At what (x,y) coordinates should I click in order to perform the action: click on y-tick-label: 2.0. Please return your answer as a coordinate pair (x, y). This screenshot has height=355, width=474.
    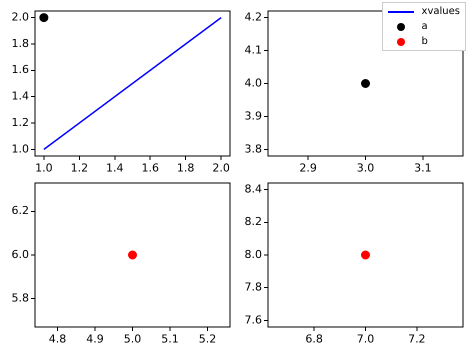
    Looking at the image, I should click on (20, 17).